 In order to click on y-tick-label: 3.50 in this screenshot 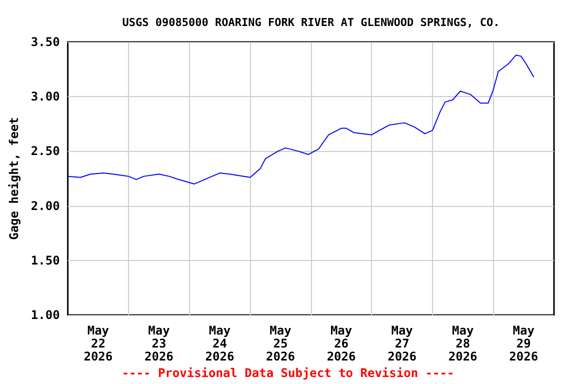, I will do `click(45, 42)`.